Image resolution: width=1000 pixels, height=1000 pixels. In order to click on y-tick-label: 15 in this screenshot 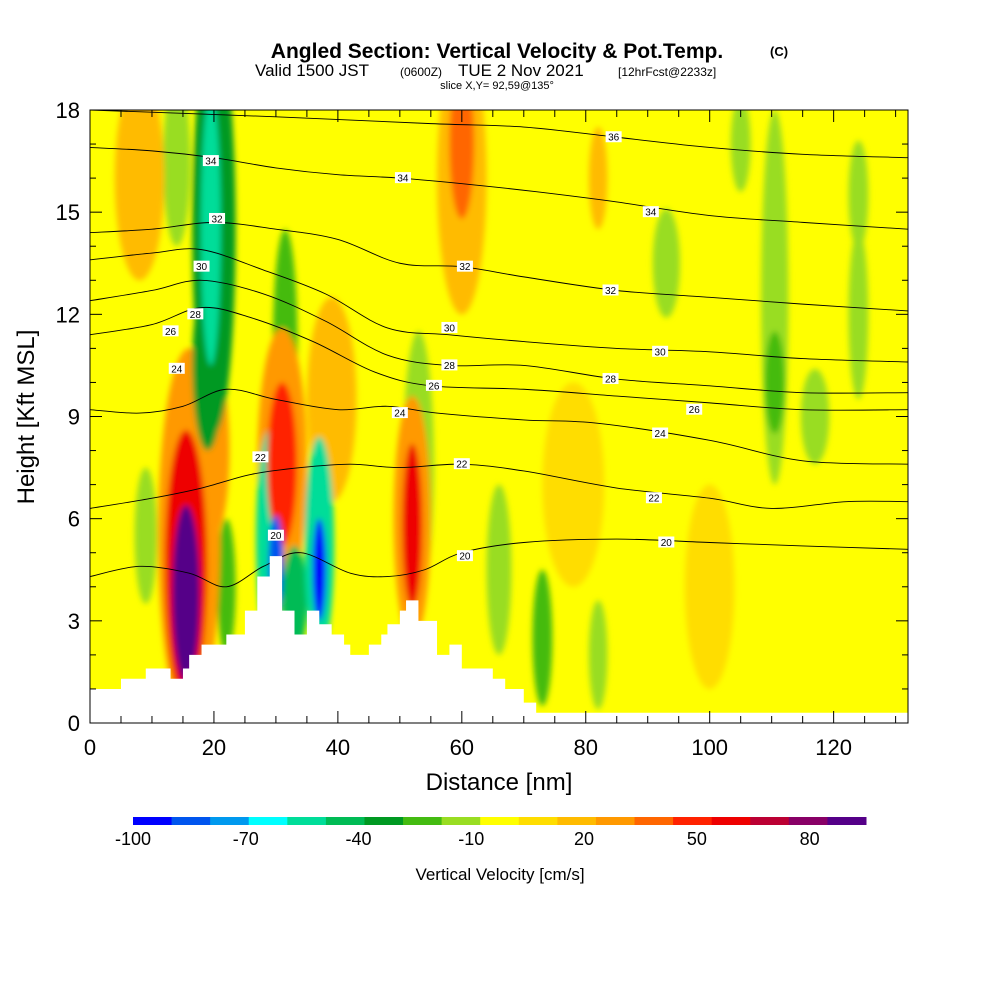, I will do `click(68, 212)`.